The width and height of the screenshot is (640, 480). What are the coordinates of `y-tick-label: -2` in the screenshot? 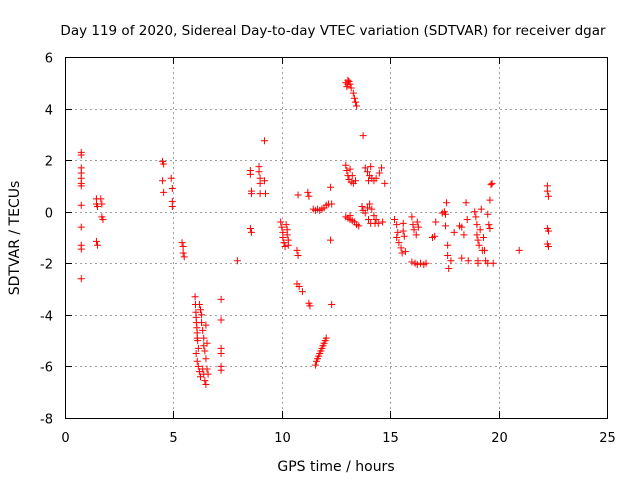 It's located at (46, 265).